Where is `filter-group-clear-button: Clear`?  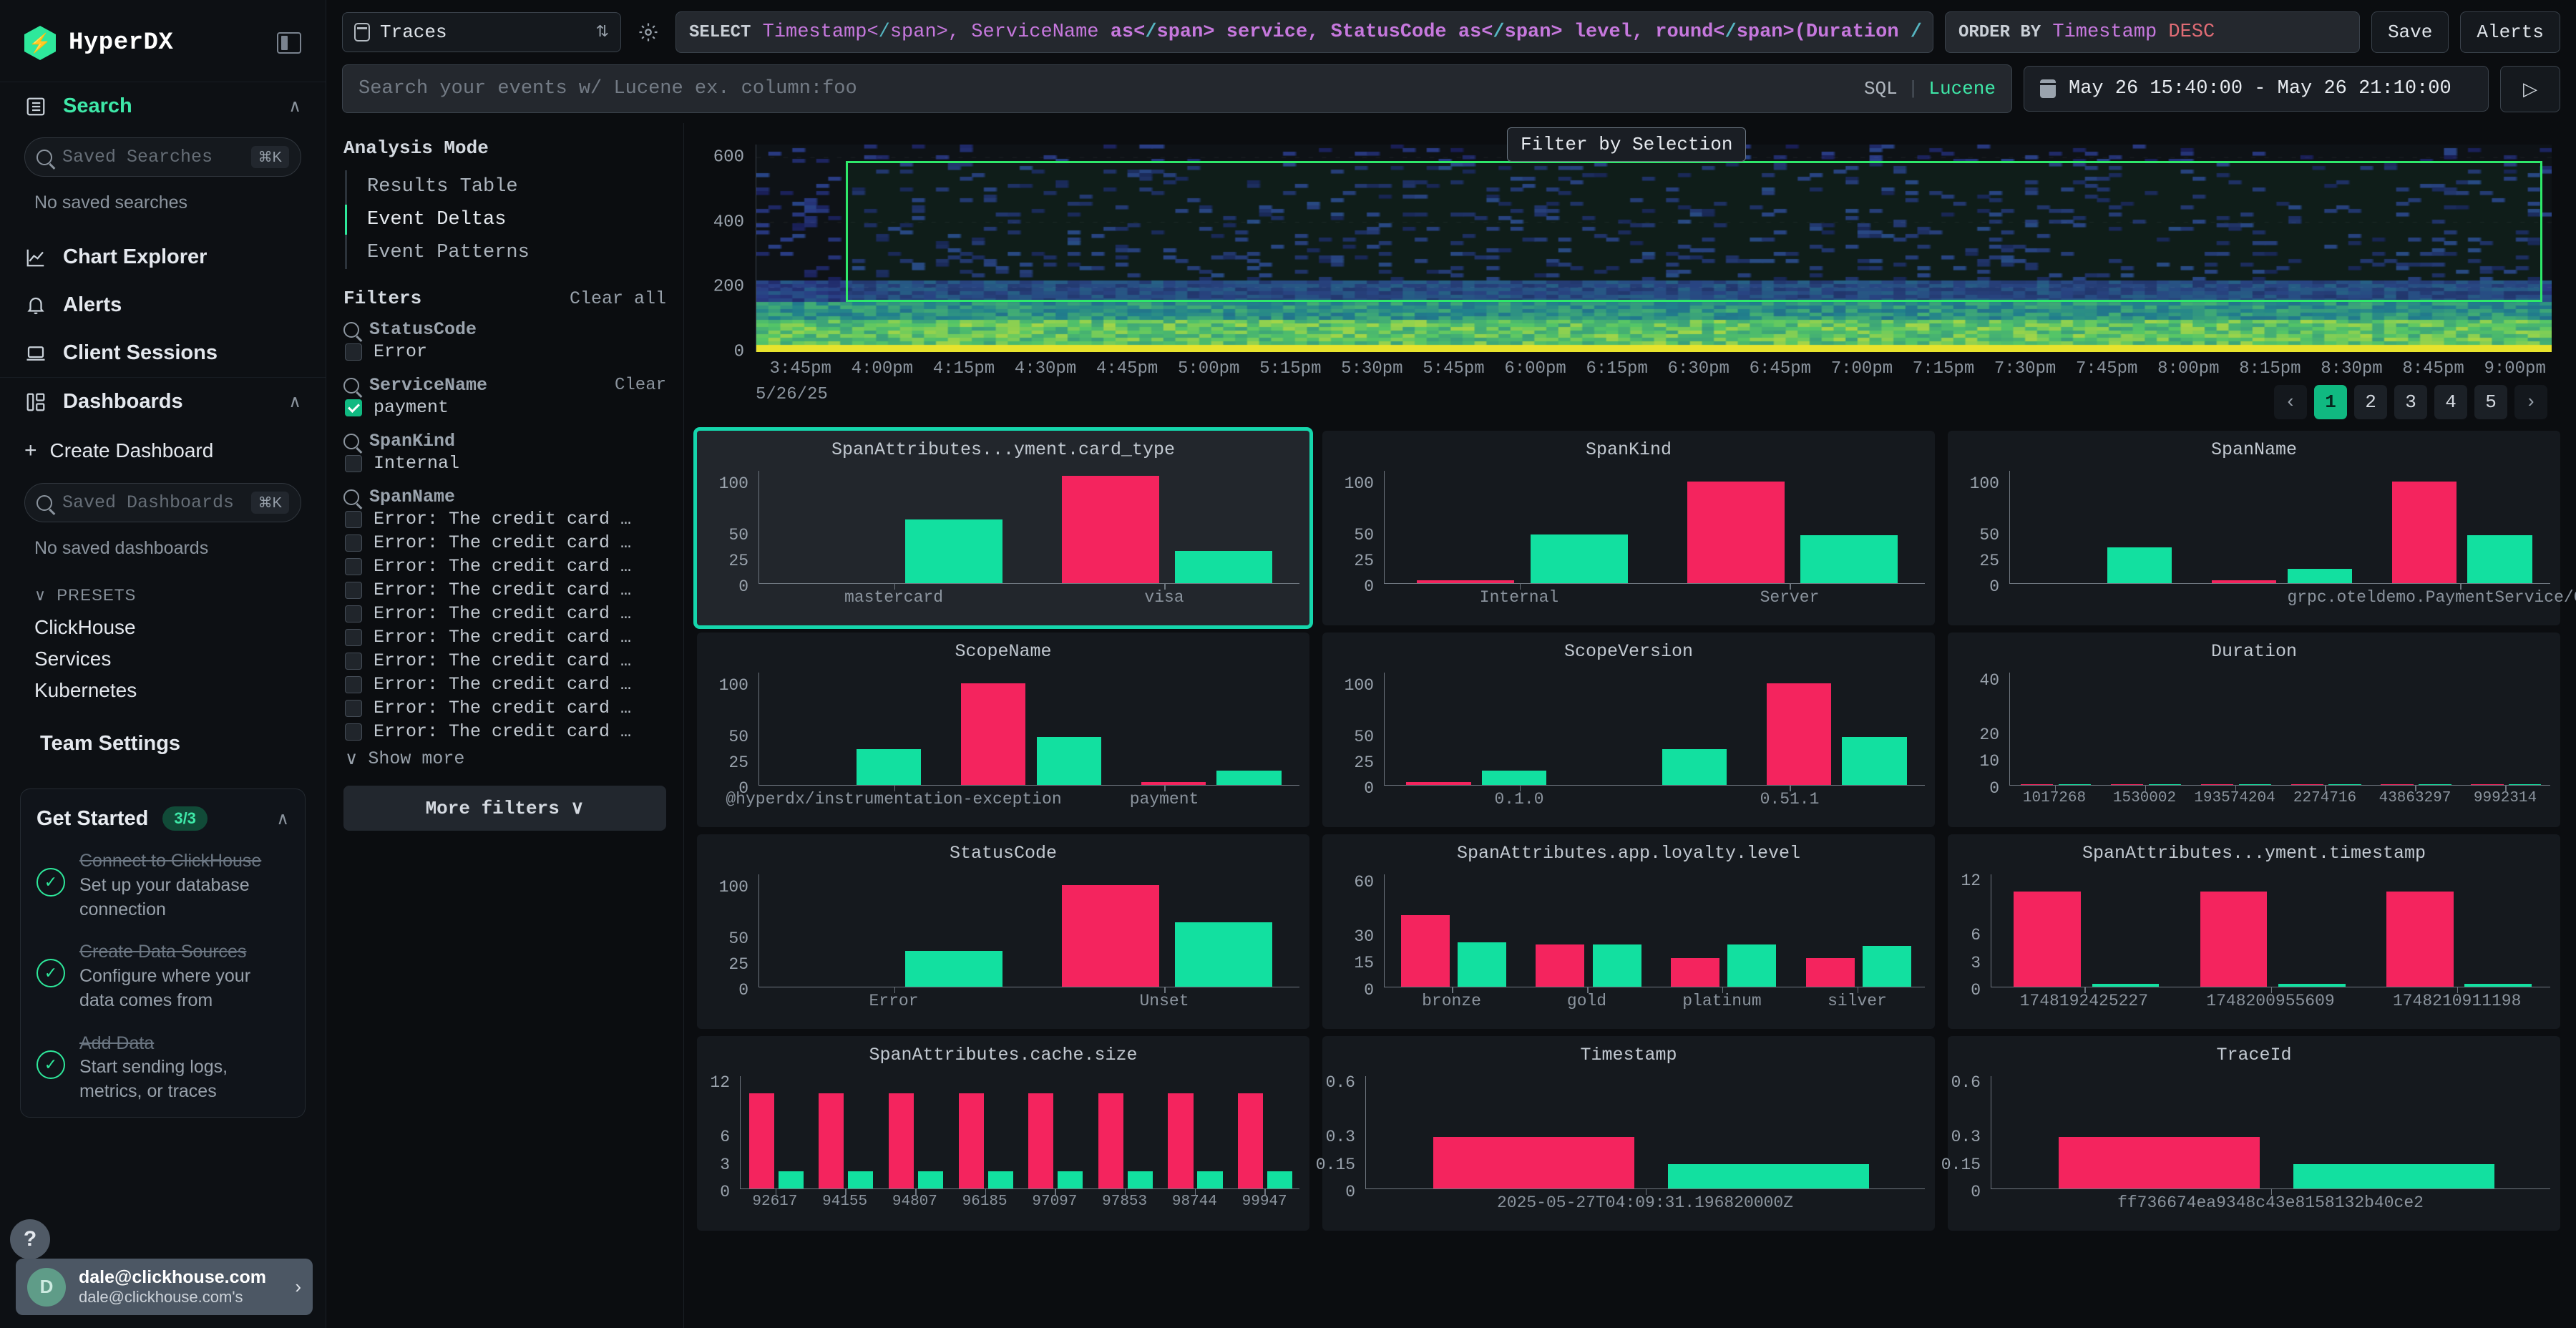
filter-group-clear-button: Clear is located at coordinates (640, 386).